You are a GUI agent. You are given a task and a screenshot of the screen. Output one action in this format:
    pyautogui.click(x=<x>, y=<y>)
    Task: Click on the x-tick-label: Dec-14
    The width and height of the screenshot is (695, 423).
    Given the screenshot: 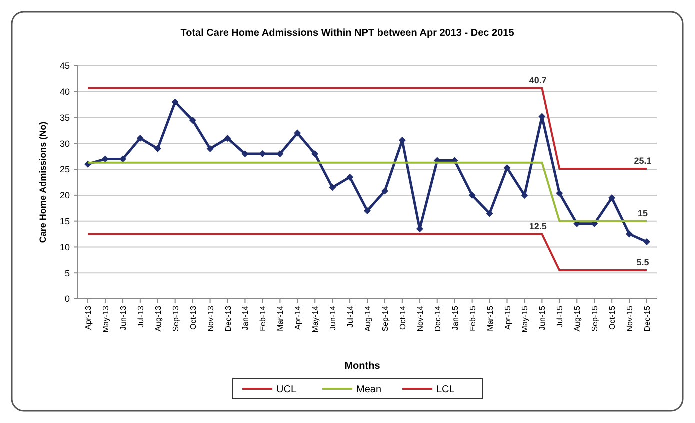 What is the action you would take?
    pyautogui.click(x=437, y=318)
    